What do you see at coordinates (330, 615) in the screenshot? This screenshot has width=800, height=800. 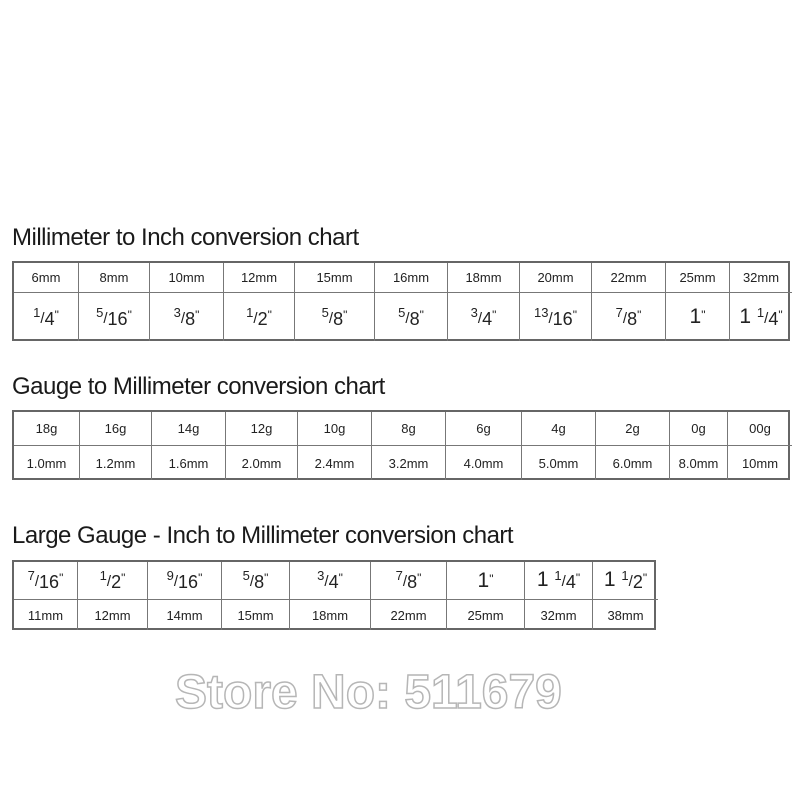 I see `table-cell: 18mm` at bounding box center [330, 615].